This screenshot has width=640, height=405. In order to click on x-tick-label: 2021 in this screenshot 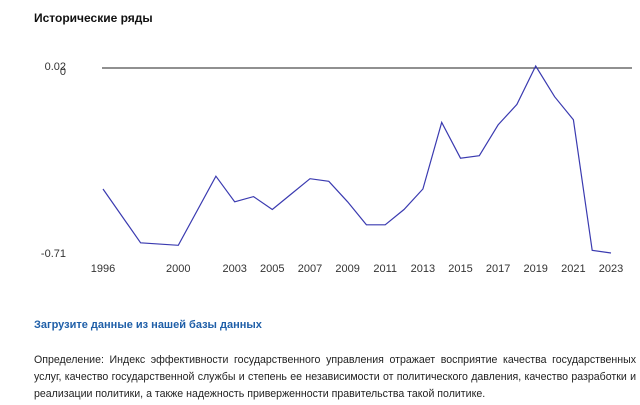, I will do `click(573, 269)`.